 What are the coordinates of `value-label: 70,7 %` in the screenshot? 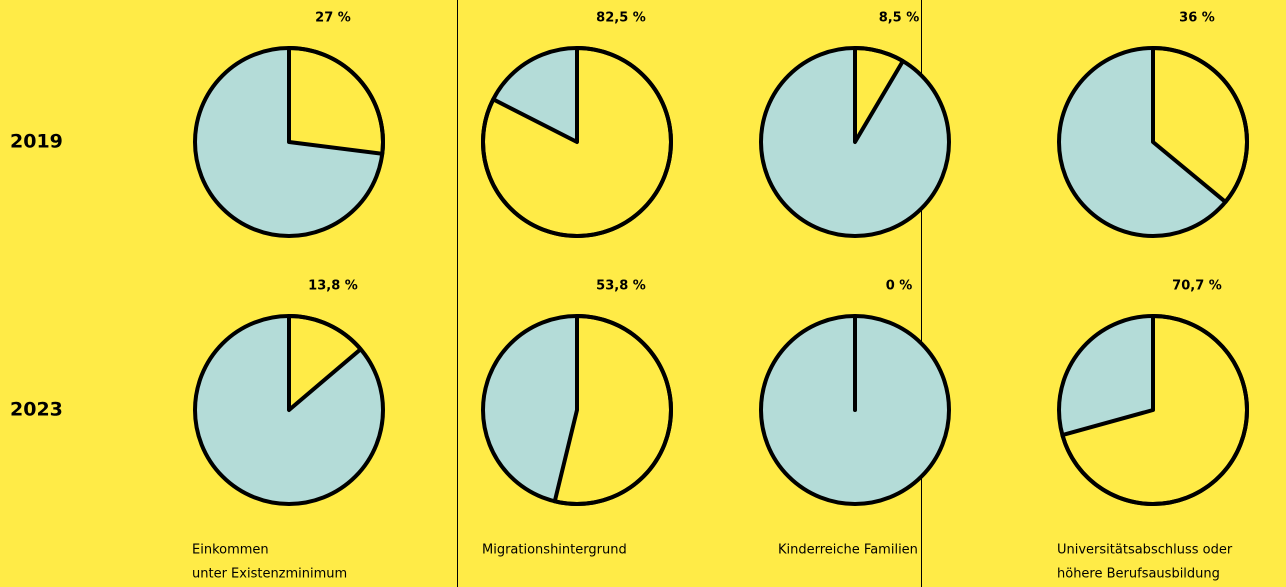 It's located at (1197, 286).